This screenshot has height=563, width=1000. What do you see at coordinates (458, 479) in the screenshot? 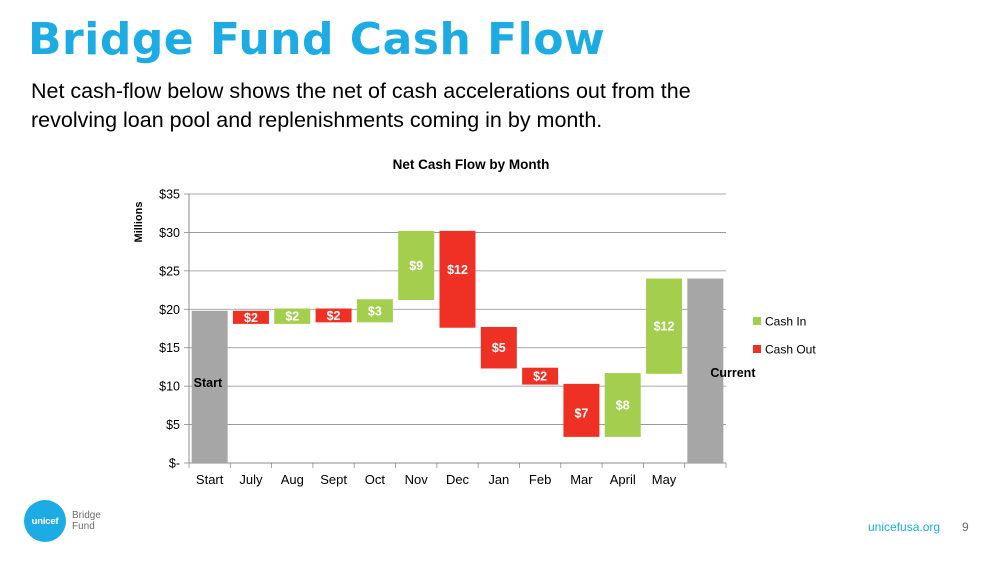
I see `x-tick-label-dec: Dec` at bounding box center [458, 479].